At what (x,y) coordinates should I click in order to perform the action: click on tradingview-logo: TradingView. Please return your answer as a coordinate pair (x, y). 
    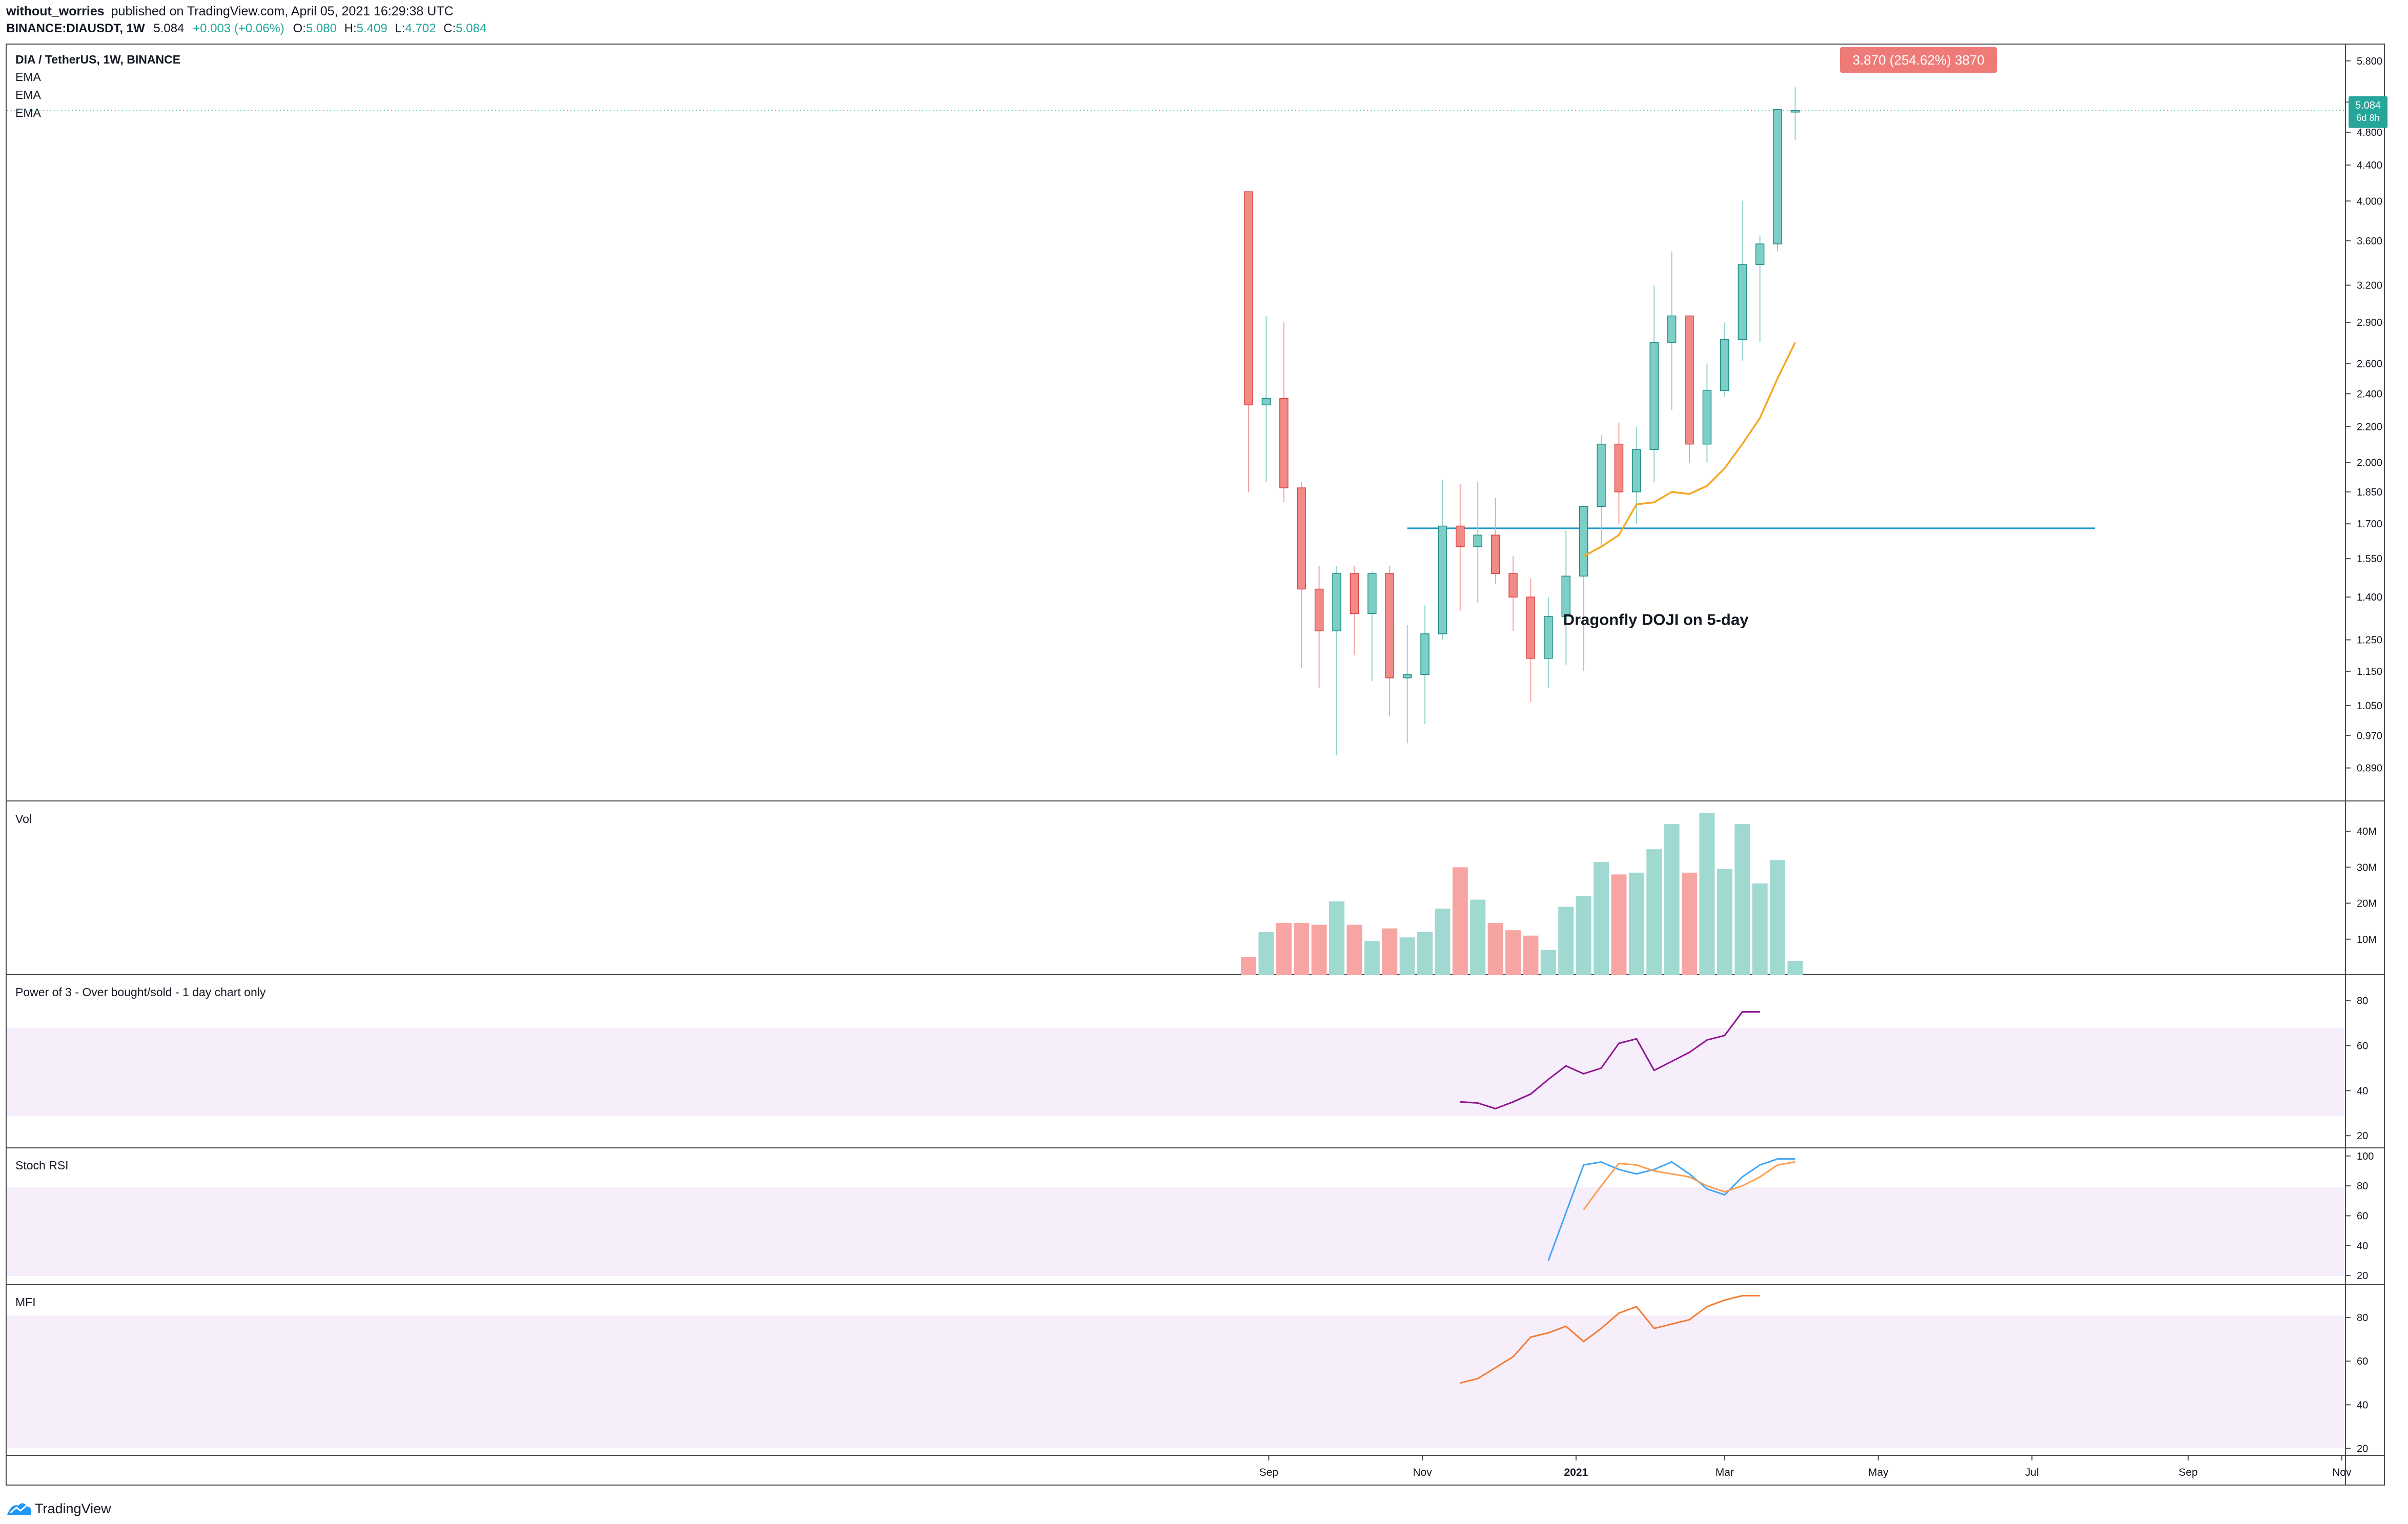
    Looking at the image, I should click on (59, 1508).